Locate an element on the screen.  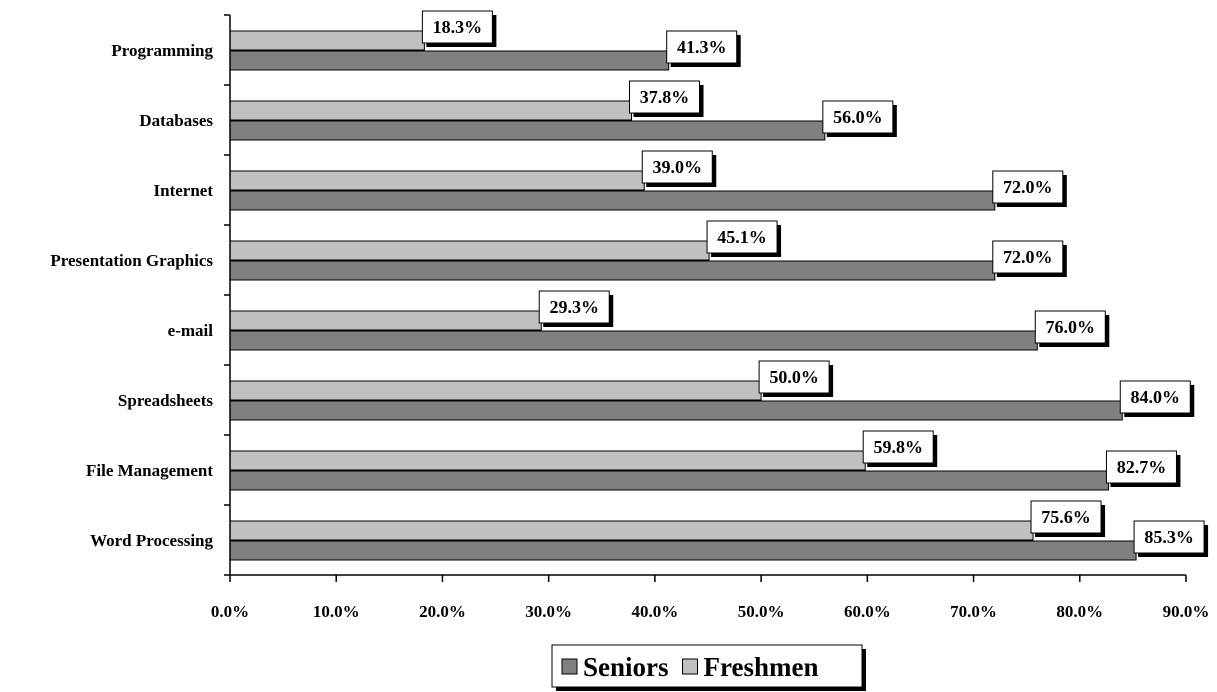
bar-seniors-e-mail is located at coordinates (633, 340).